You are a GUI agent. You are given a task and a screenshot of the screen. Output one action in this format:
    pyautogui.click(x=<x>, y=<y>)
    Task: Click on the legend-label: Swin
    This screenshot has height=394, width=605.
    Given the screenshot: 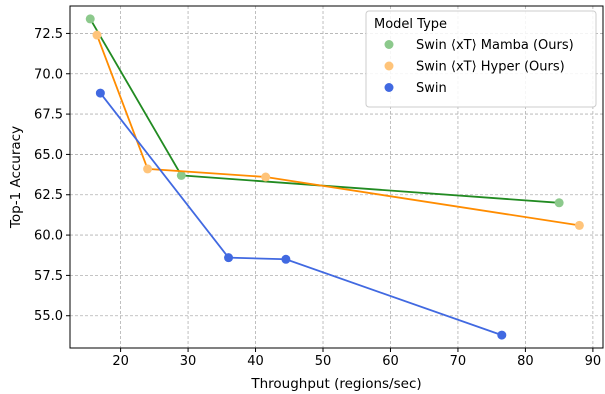 What is the action you would take?
    pyautogui.click(x=431, y=88)
    